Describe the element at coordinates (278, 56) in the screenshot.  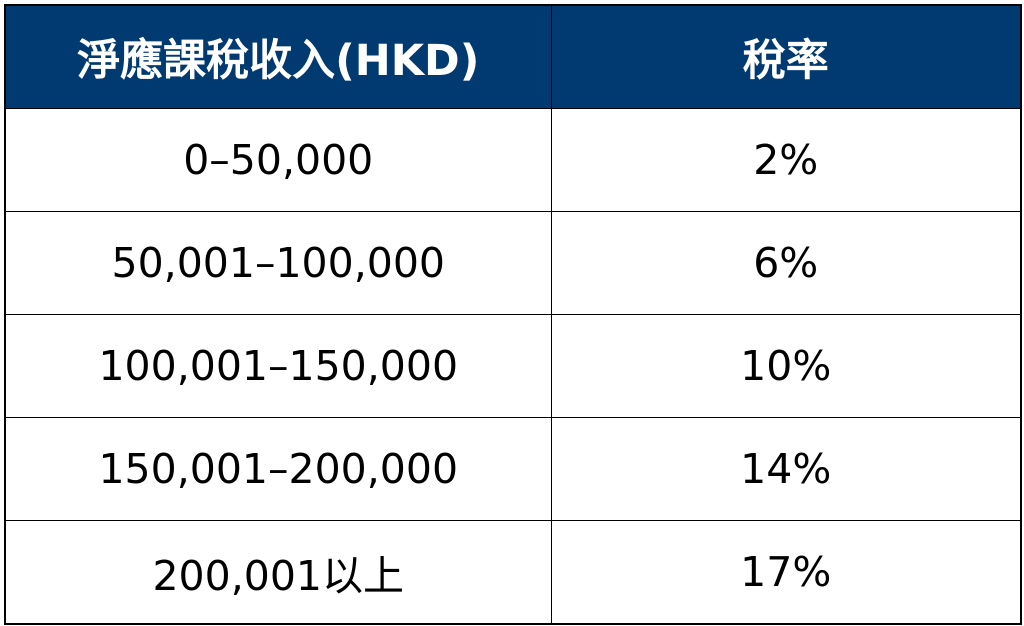
I see `header-income: 淨應課稅收入(HKD)` at that location.